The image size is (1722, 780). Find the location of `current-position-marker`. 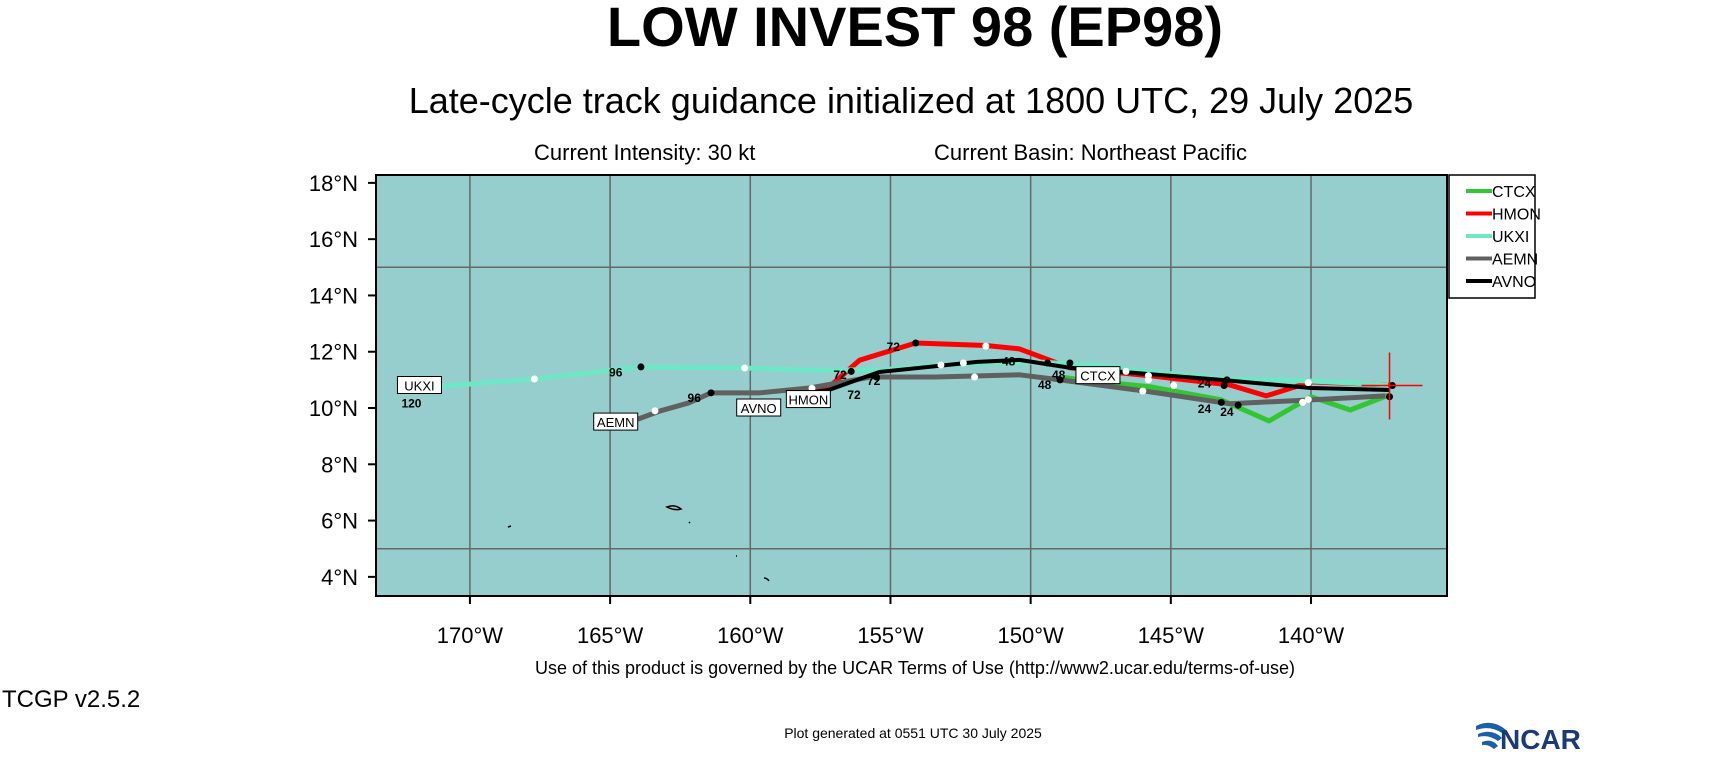

current-position-marker is located at coordinates (1392, 386).